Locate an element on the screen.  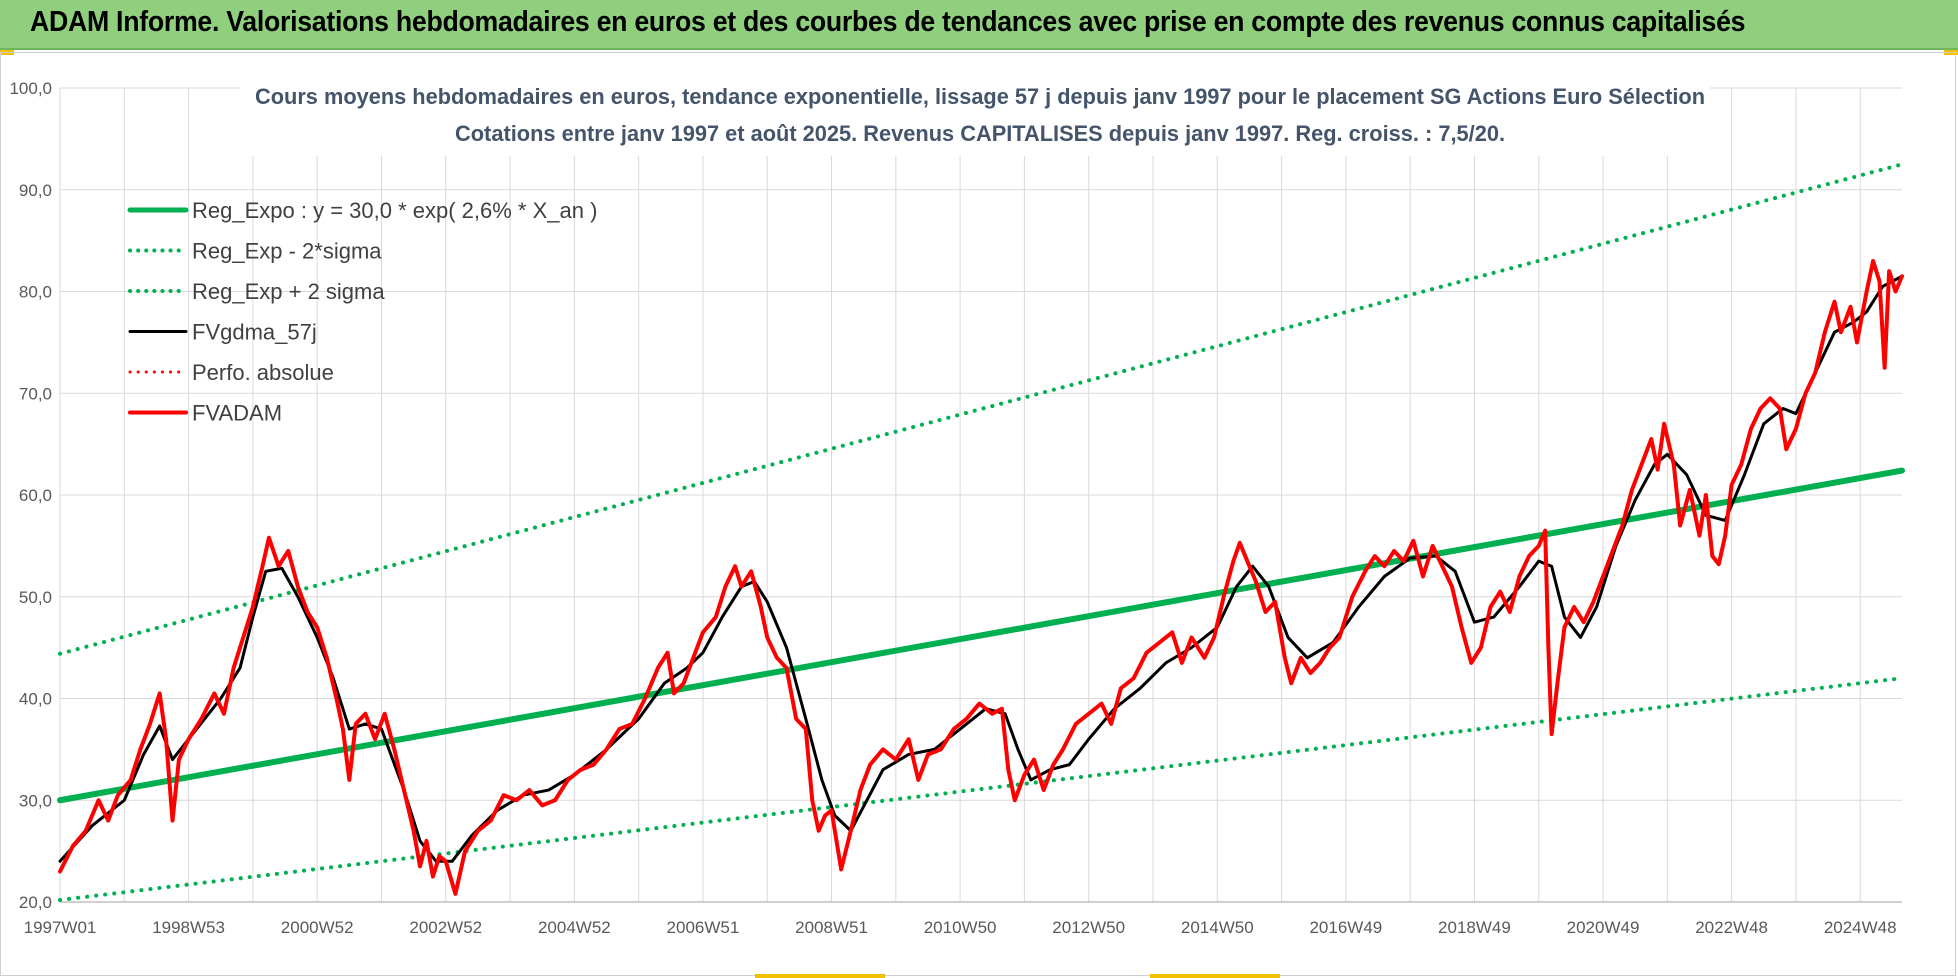
legend-label-4: Perfo. absolue is located at coordinates (263, 372).